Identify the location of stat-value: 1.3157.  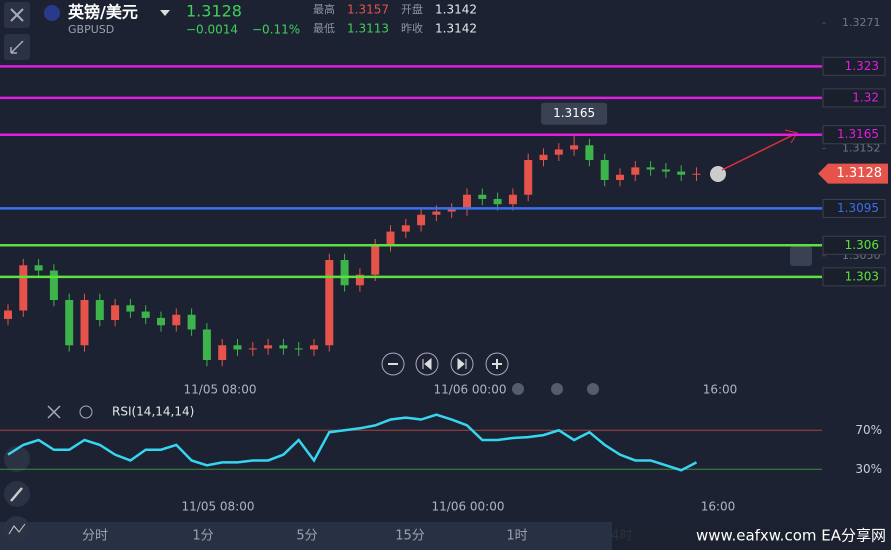
(368, 10).